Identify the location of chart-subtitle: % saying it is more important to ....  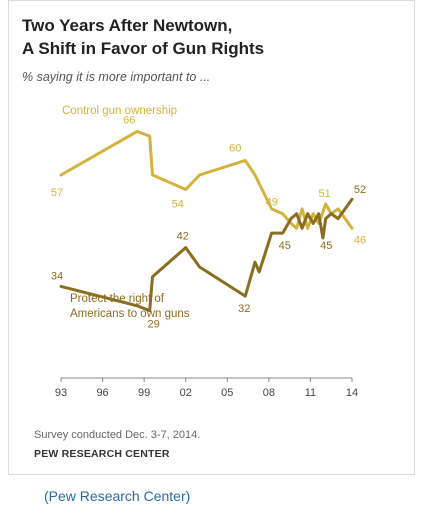
(116, 77).